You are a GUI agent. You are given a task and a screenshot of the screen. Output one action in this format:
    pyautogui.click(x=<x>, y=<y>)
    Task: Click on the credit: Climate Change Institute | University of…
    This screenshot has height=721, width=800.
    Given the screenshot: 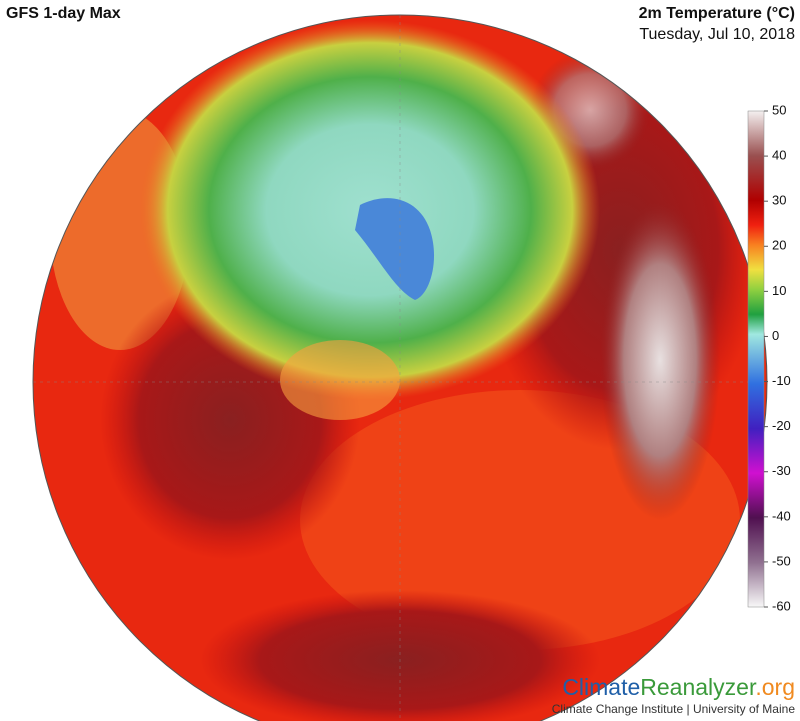 What is the action you would take?
    pyautogui.click(x=674, y=709)
    